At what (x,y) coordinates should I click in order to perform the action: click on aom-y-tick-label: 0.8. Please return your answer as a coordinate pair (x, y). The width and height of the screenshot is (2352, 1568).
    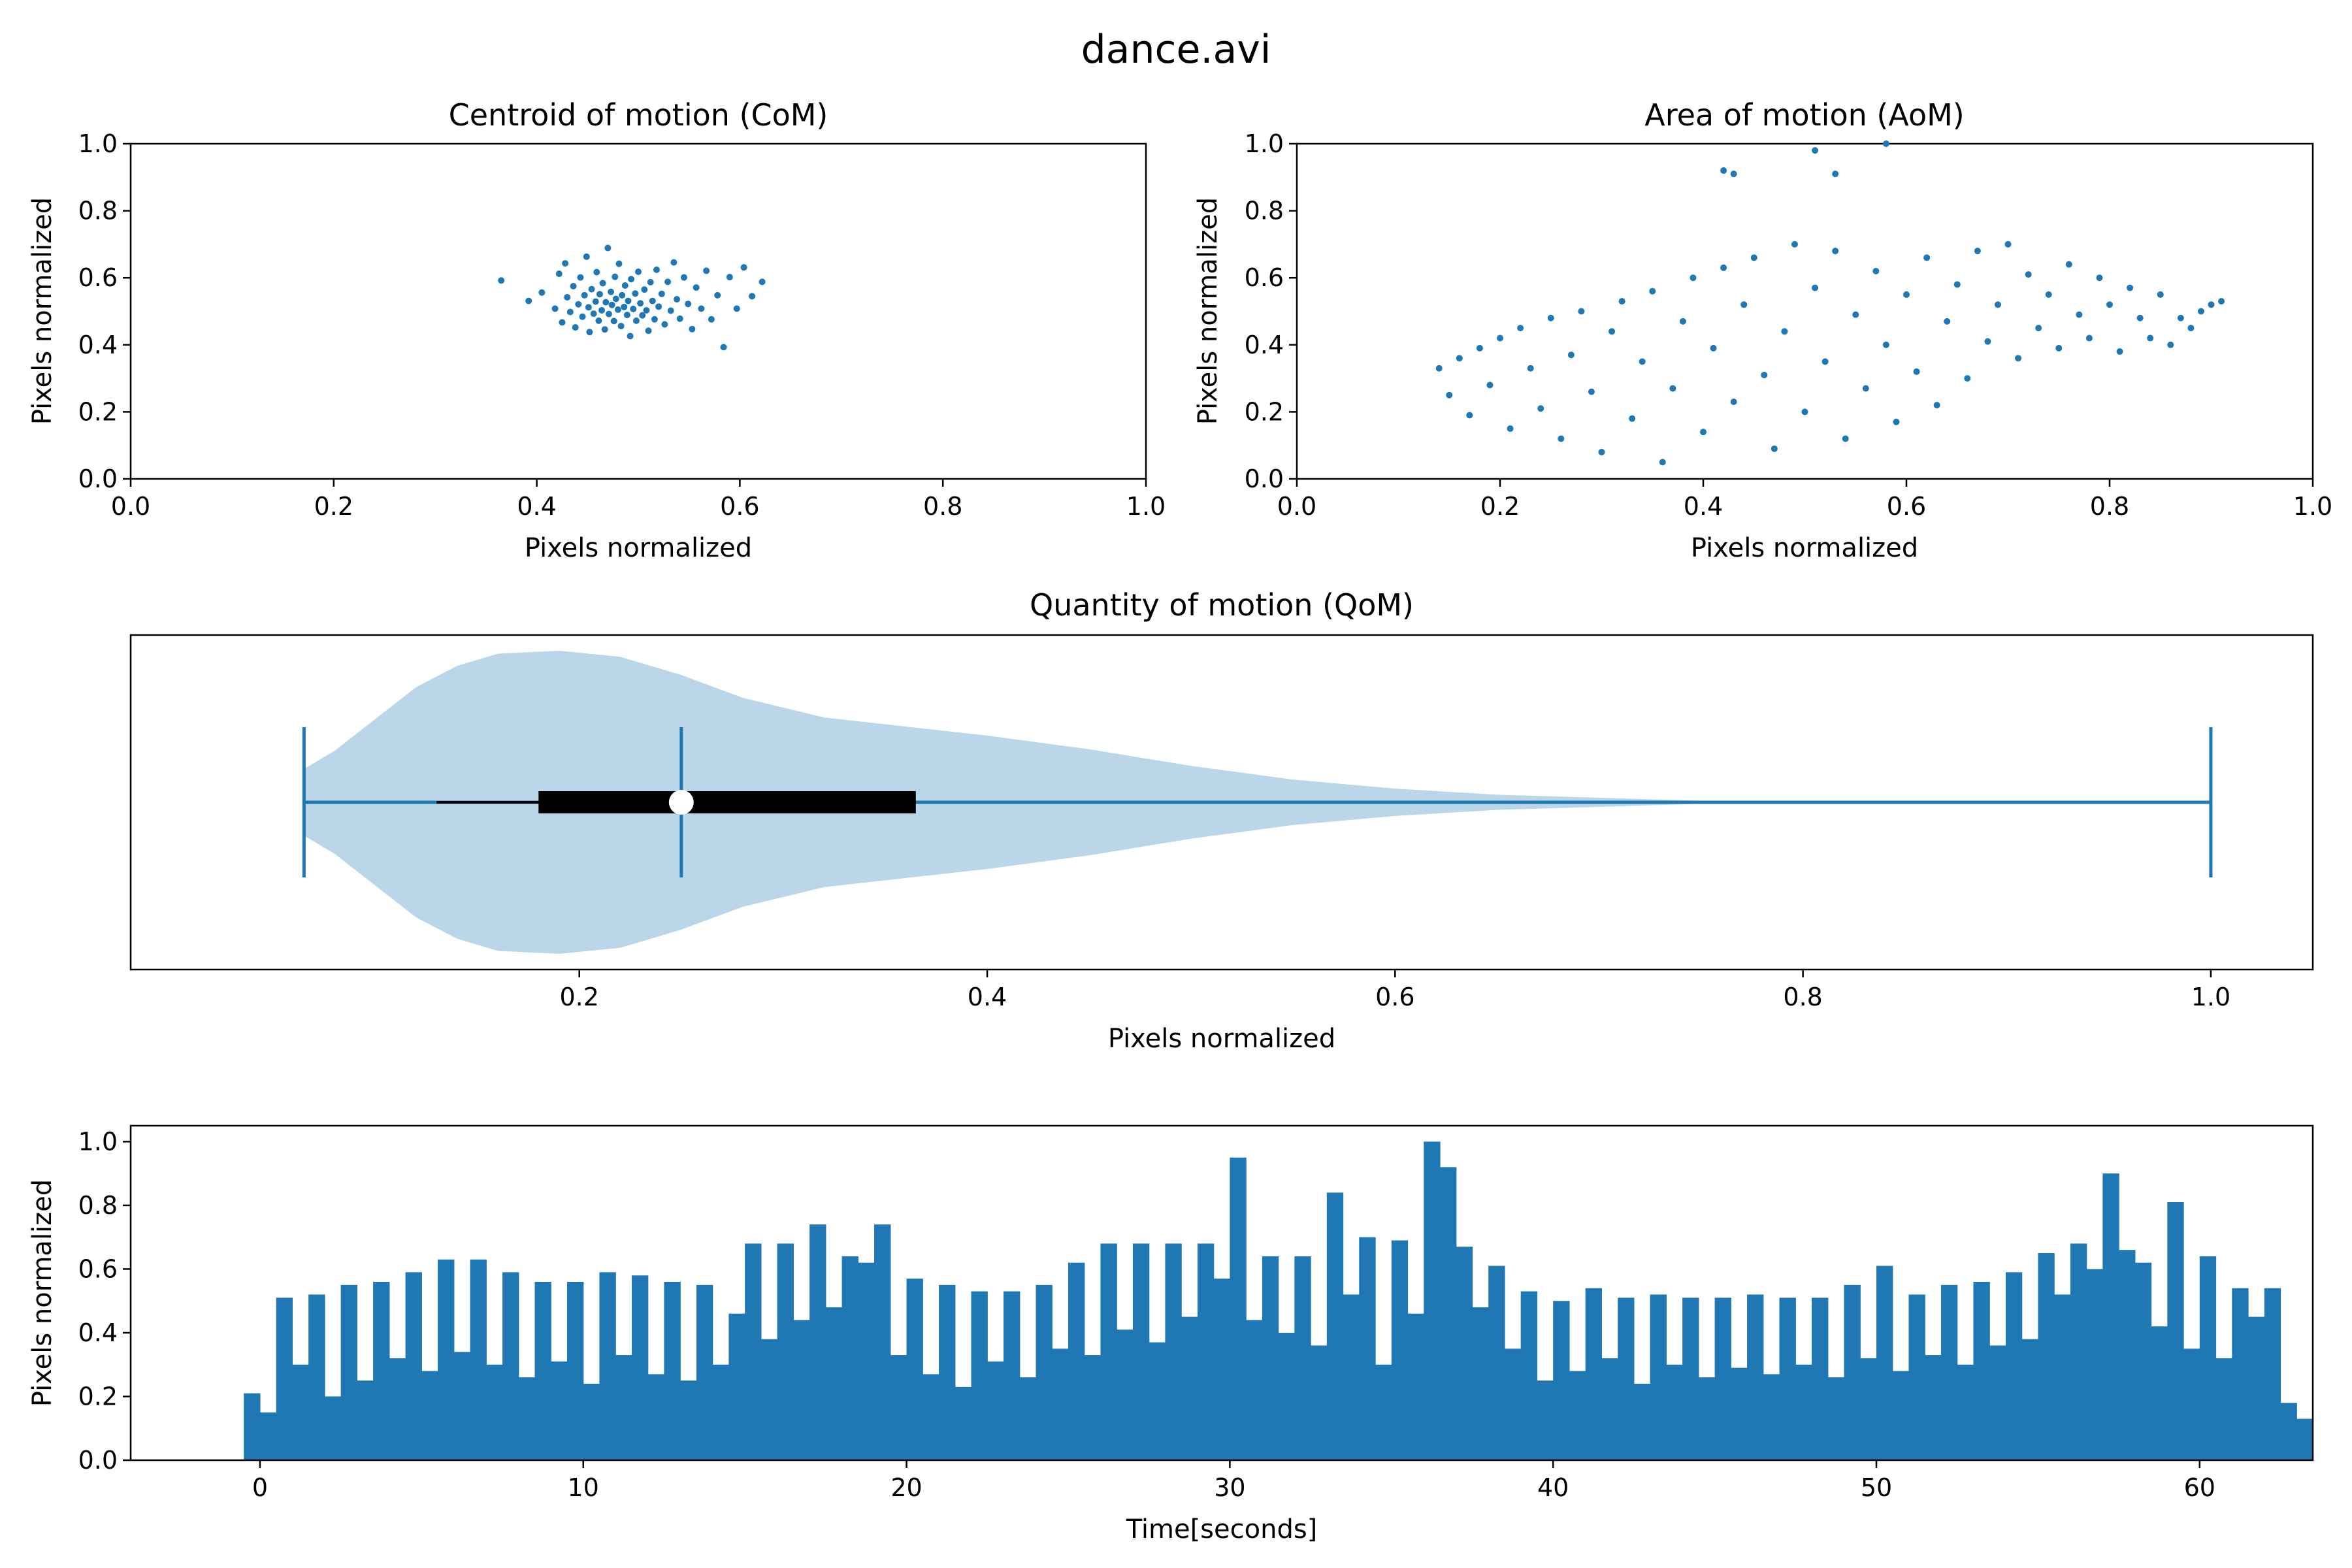
    Looking at the image, I should click on (1264, 211).